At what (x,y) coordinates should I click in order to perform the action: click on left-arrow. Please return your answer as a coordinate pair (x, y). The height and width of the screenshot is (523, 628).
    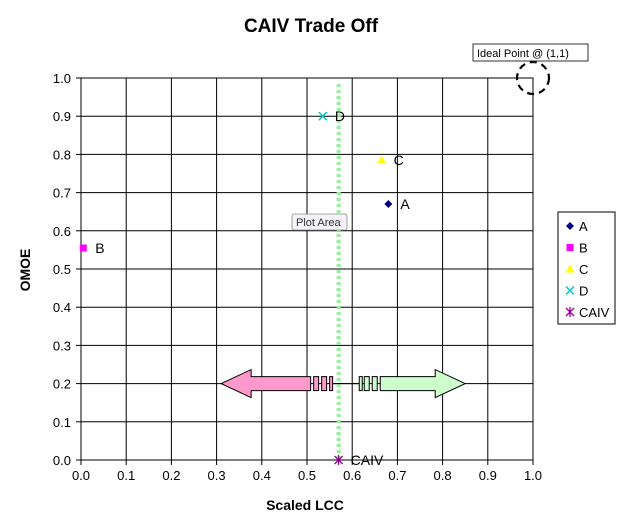
    Looking at the image, I should click on (265, 383).